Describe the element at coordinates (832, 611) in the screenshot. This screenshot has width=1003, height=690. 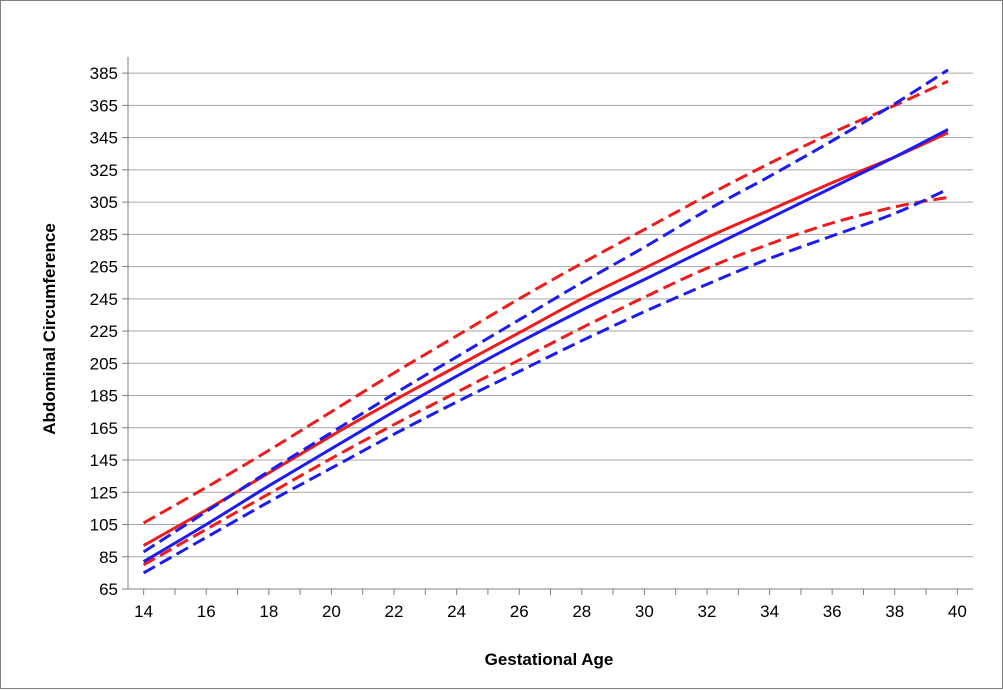
I see `x-tick-label: 36` at that location.